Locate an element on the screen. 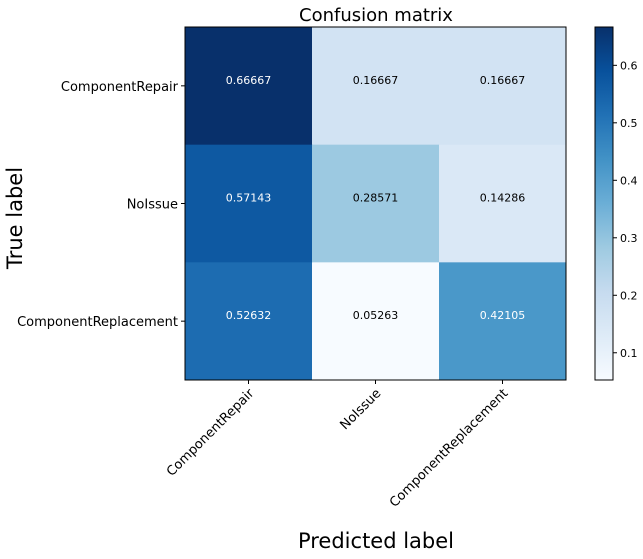 The image size is (643, 559). y-tick-label: NoIssue is located at coordinates (152, 205).